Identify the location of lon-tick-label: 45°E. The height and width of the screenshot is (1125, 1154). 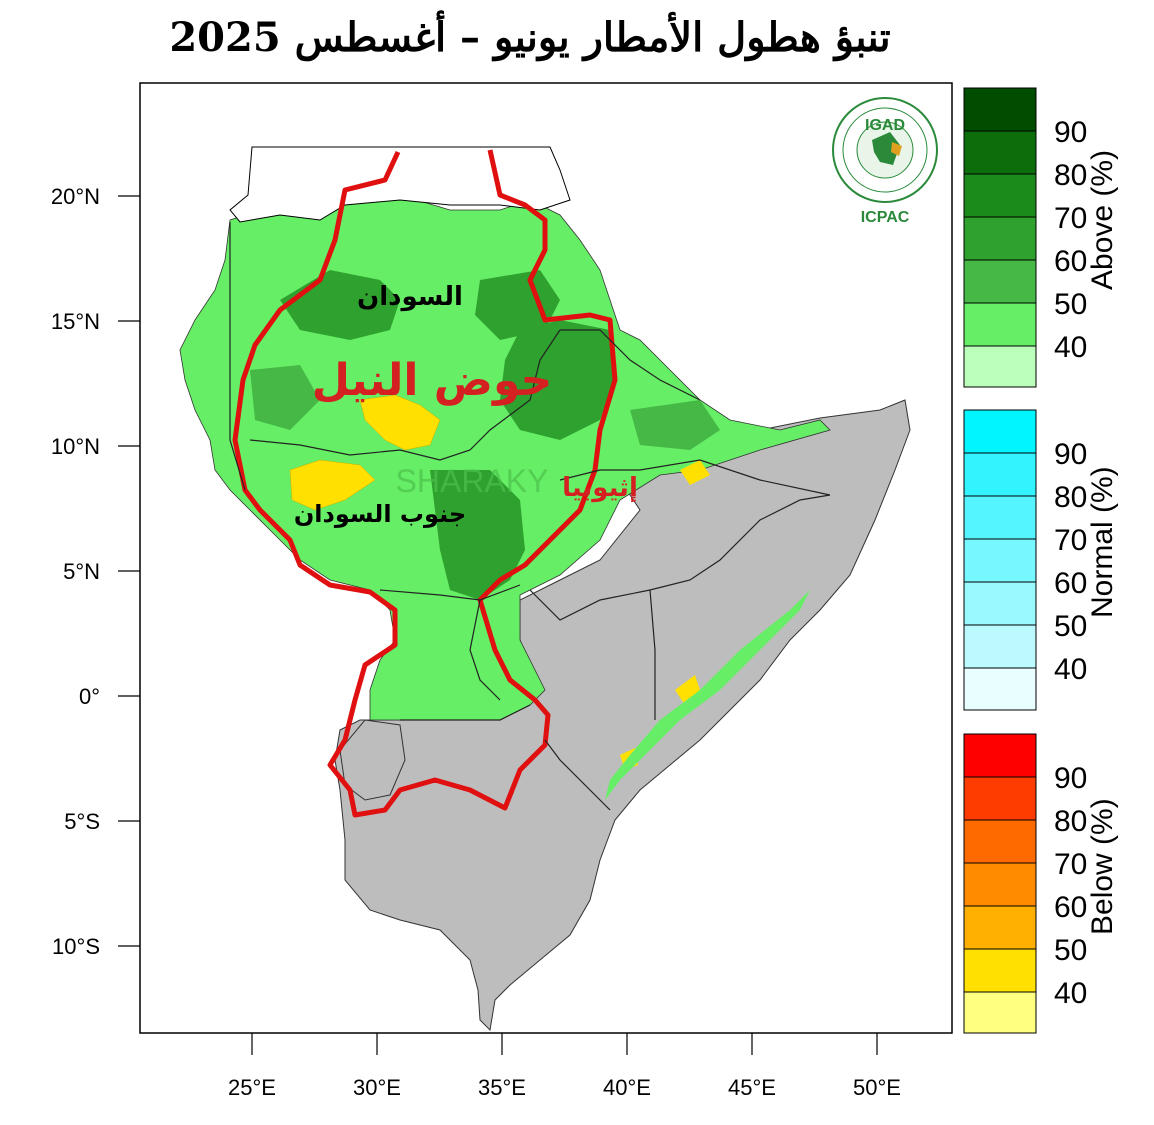
(752, 1087).